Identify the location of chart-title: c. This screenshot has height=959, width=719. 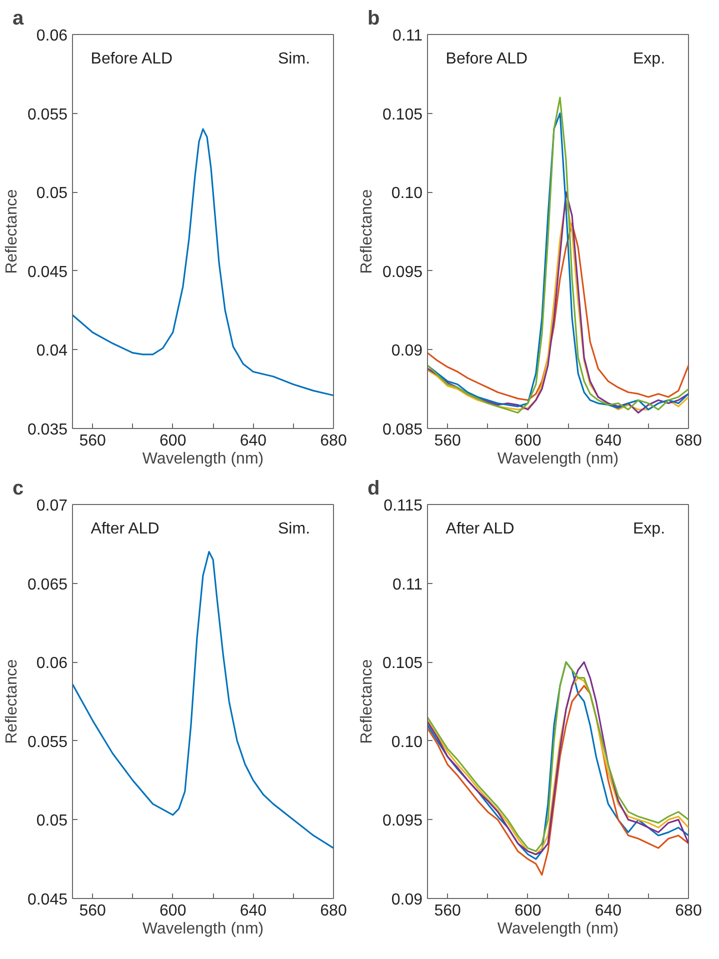
(18, 489).